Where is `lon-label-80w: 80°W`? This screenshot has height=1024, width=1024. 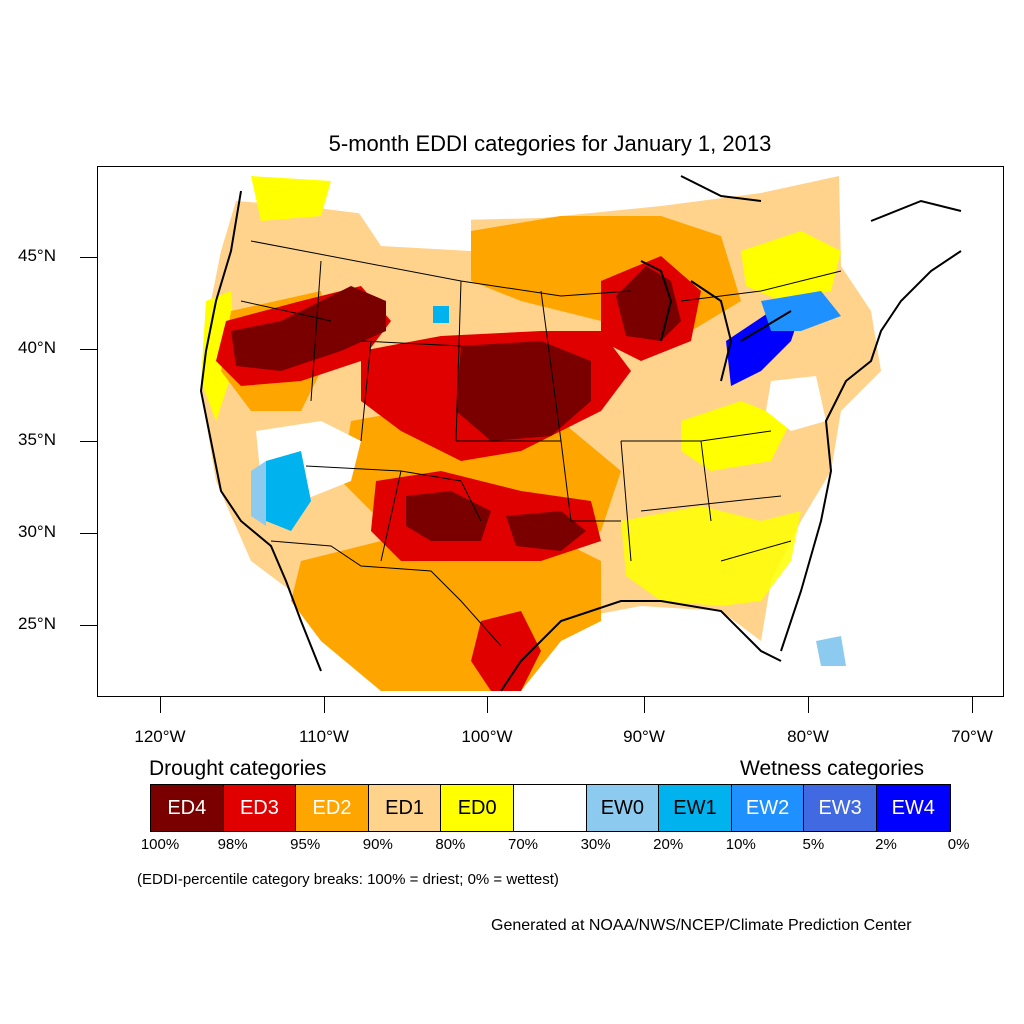
lon-label-80w: 80°W is located at coordinates (808, 736).